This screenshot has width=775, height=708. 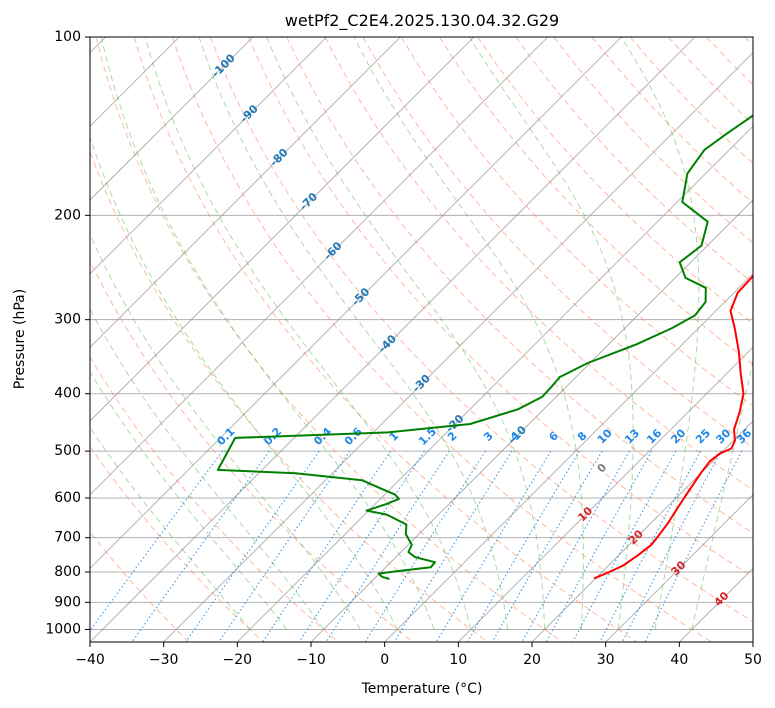 I want to click on x-tick-label: 50, so click(x=753, y=660).